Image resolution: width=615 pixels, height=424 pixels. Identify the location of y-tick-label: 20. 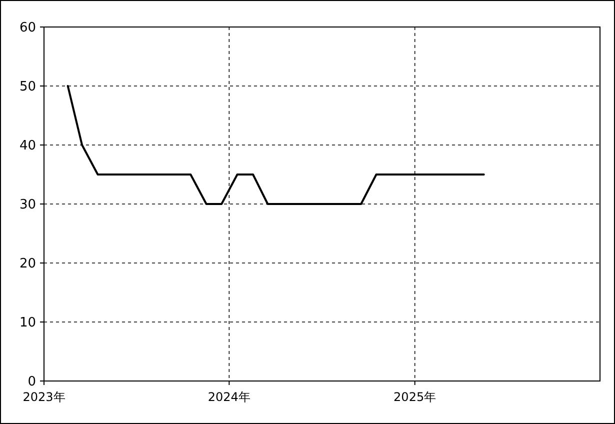
(27, 264).